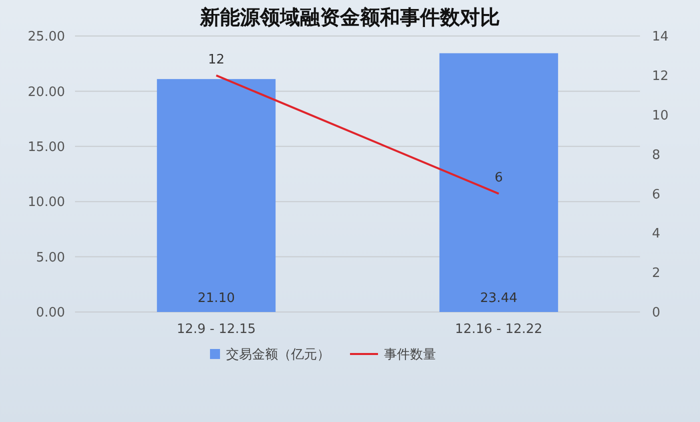  Describe the element at coordinates (656, 155) in the screenshot. I see `y2-tick-label: 8` at that location.